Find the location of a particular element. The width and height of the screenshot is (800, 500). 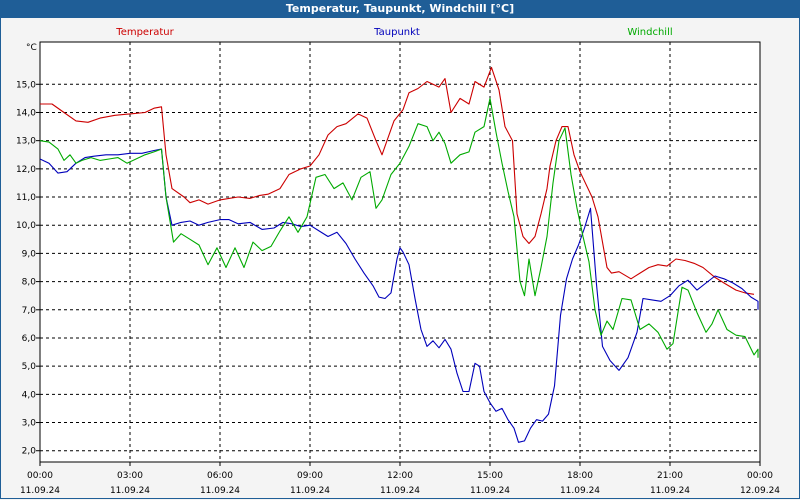

x-tick-time: 06:00 is located at coordinates (220, 476).